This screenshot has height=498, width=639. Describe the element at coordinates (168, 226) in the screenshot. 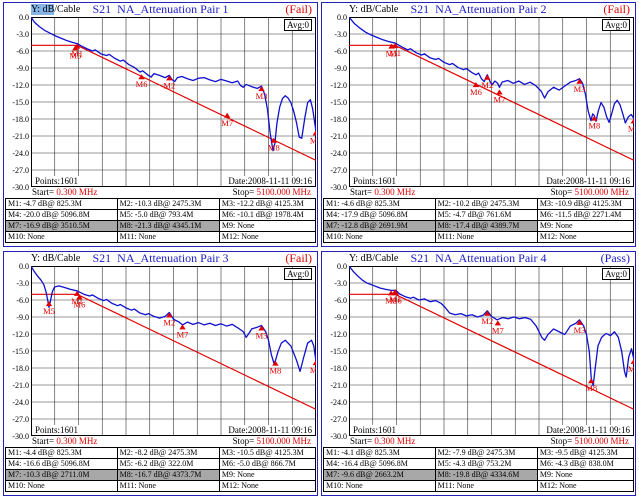

I see `marker-cell: M8: -21.3 dB@ 4345.1M` at that location.